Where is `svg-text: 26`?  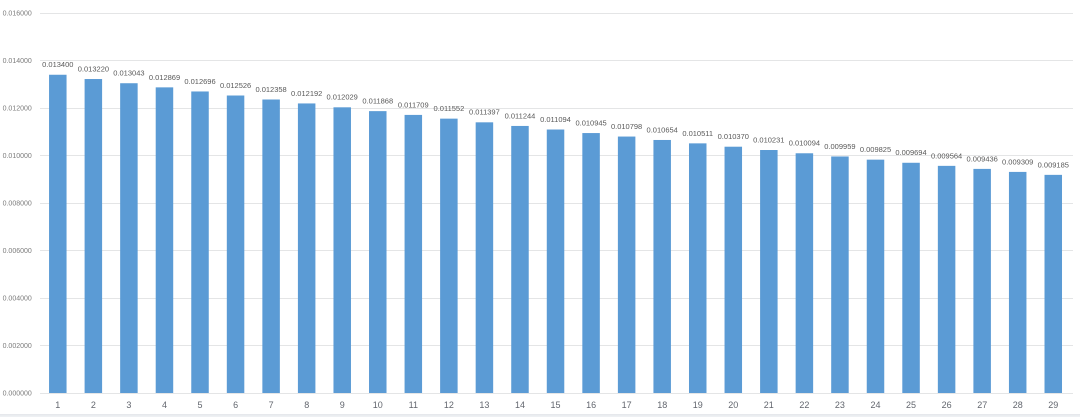
svg-text: 26 is located at coordinates (947, 405).